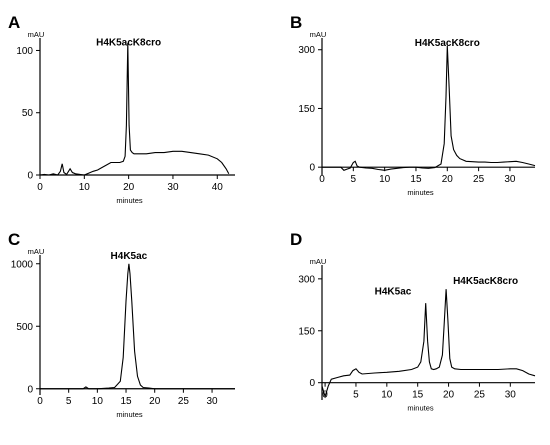  What do you see at coordinates (296, 22) in the screenshot?
I see `panel-label: B` at bounding box center [296, 22].